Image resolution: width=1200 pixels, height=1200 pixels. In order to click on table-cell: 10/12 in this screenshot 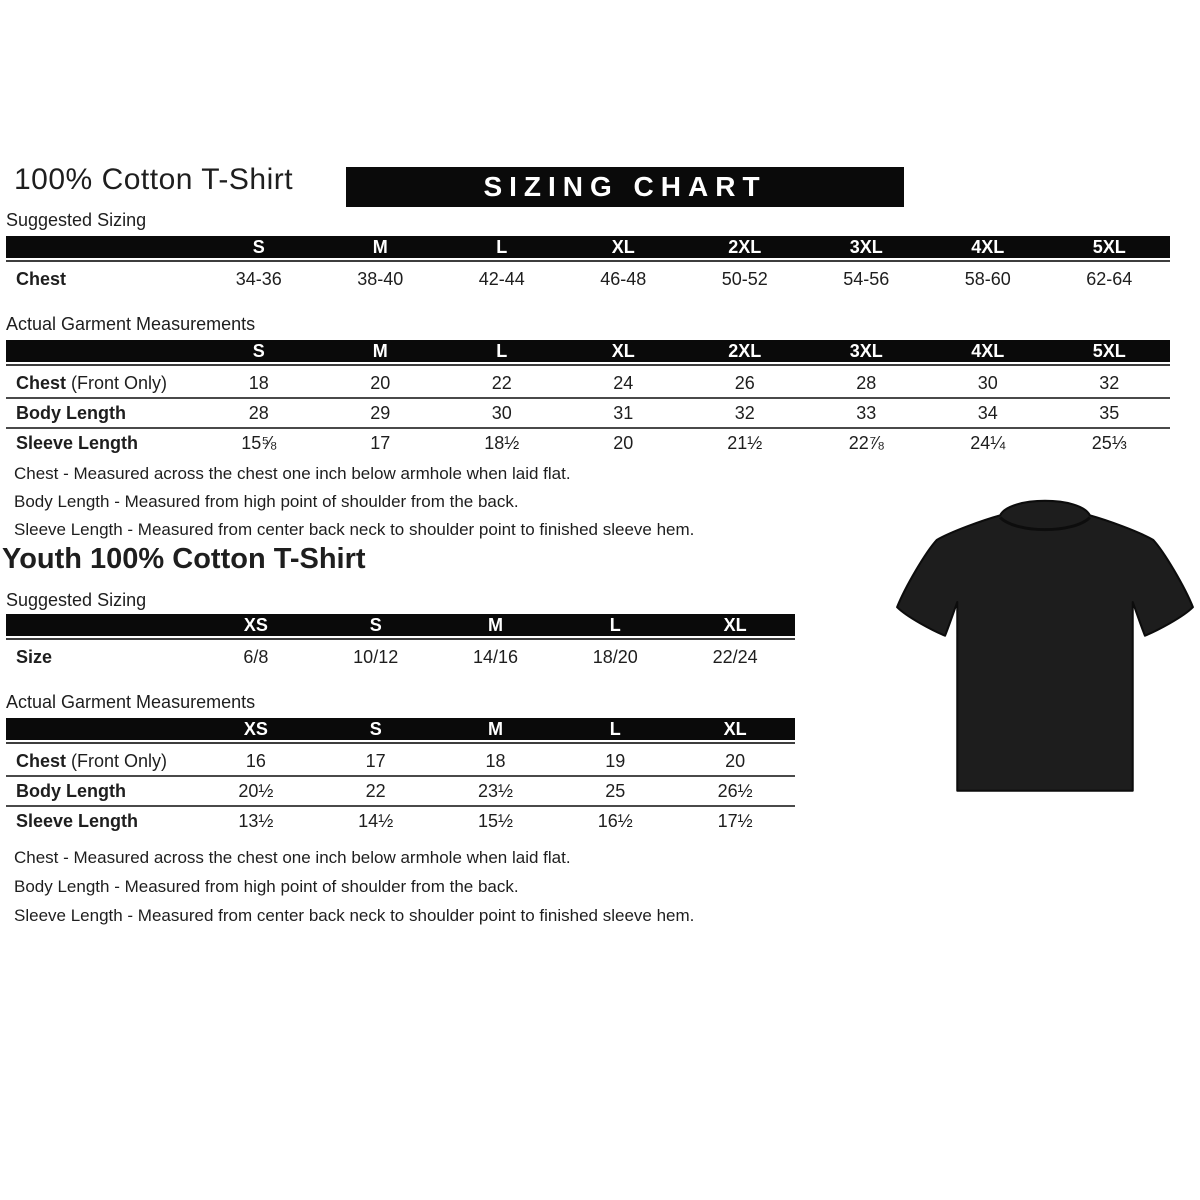, I will do `click(376, 656)`.